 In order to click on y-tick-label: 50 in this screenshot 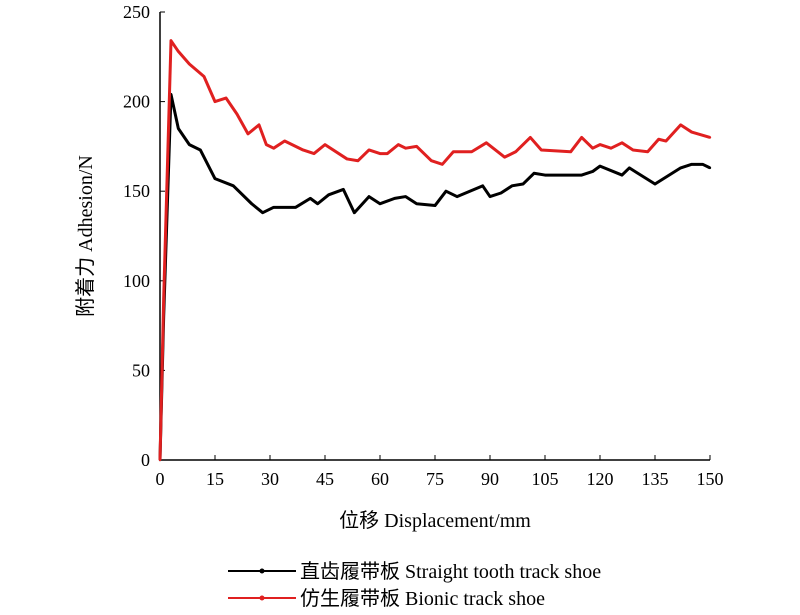, I will do `click(141, 370)`.